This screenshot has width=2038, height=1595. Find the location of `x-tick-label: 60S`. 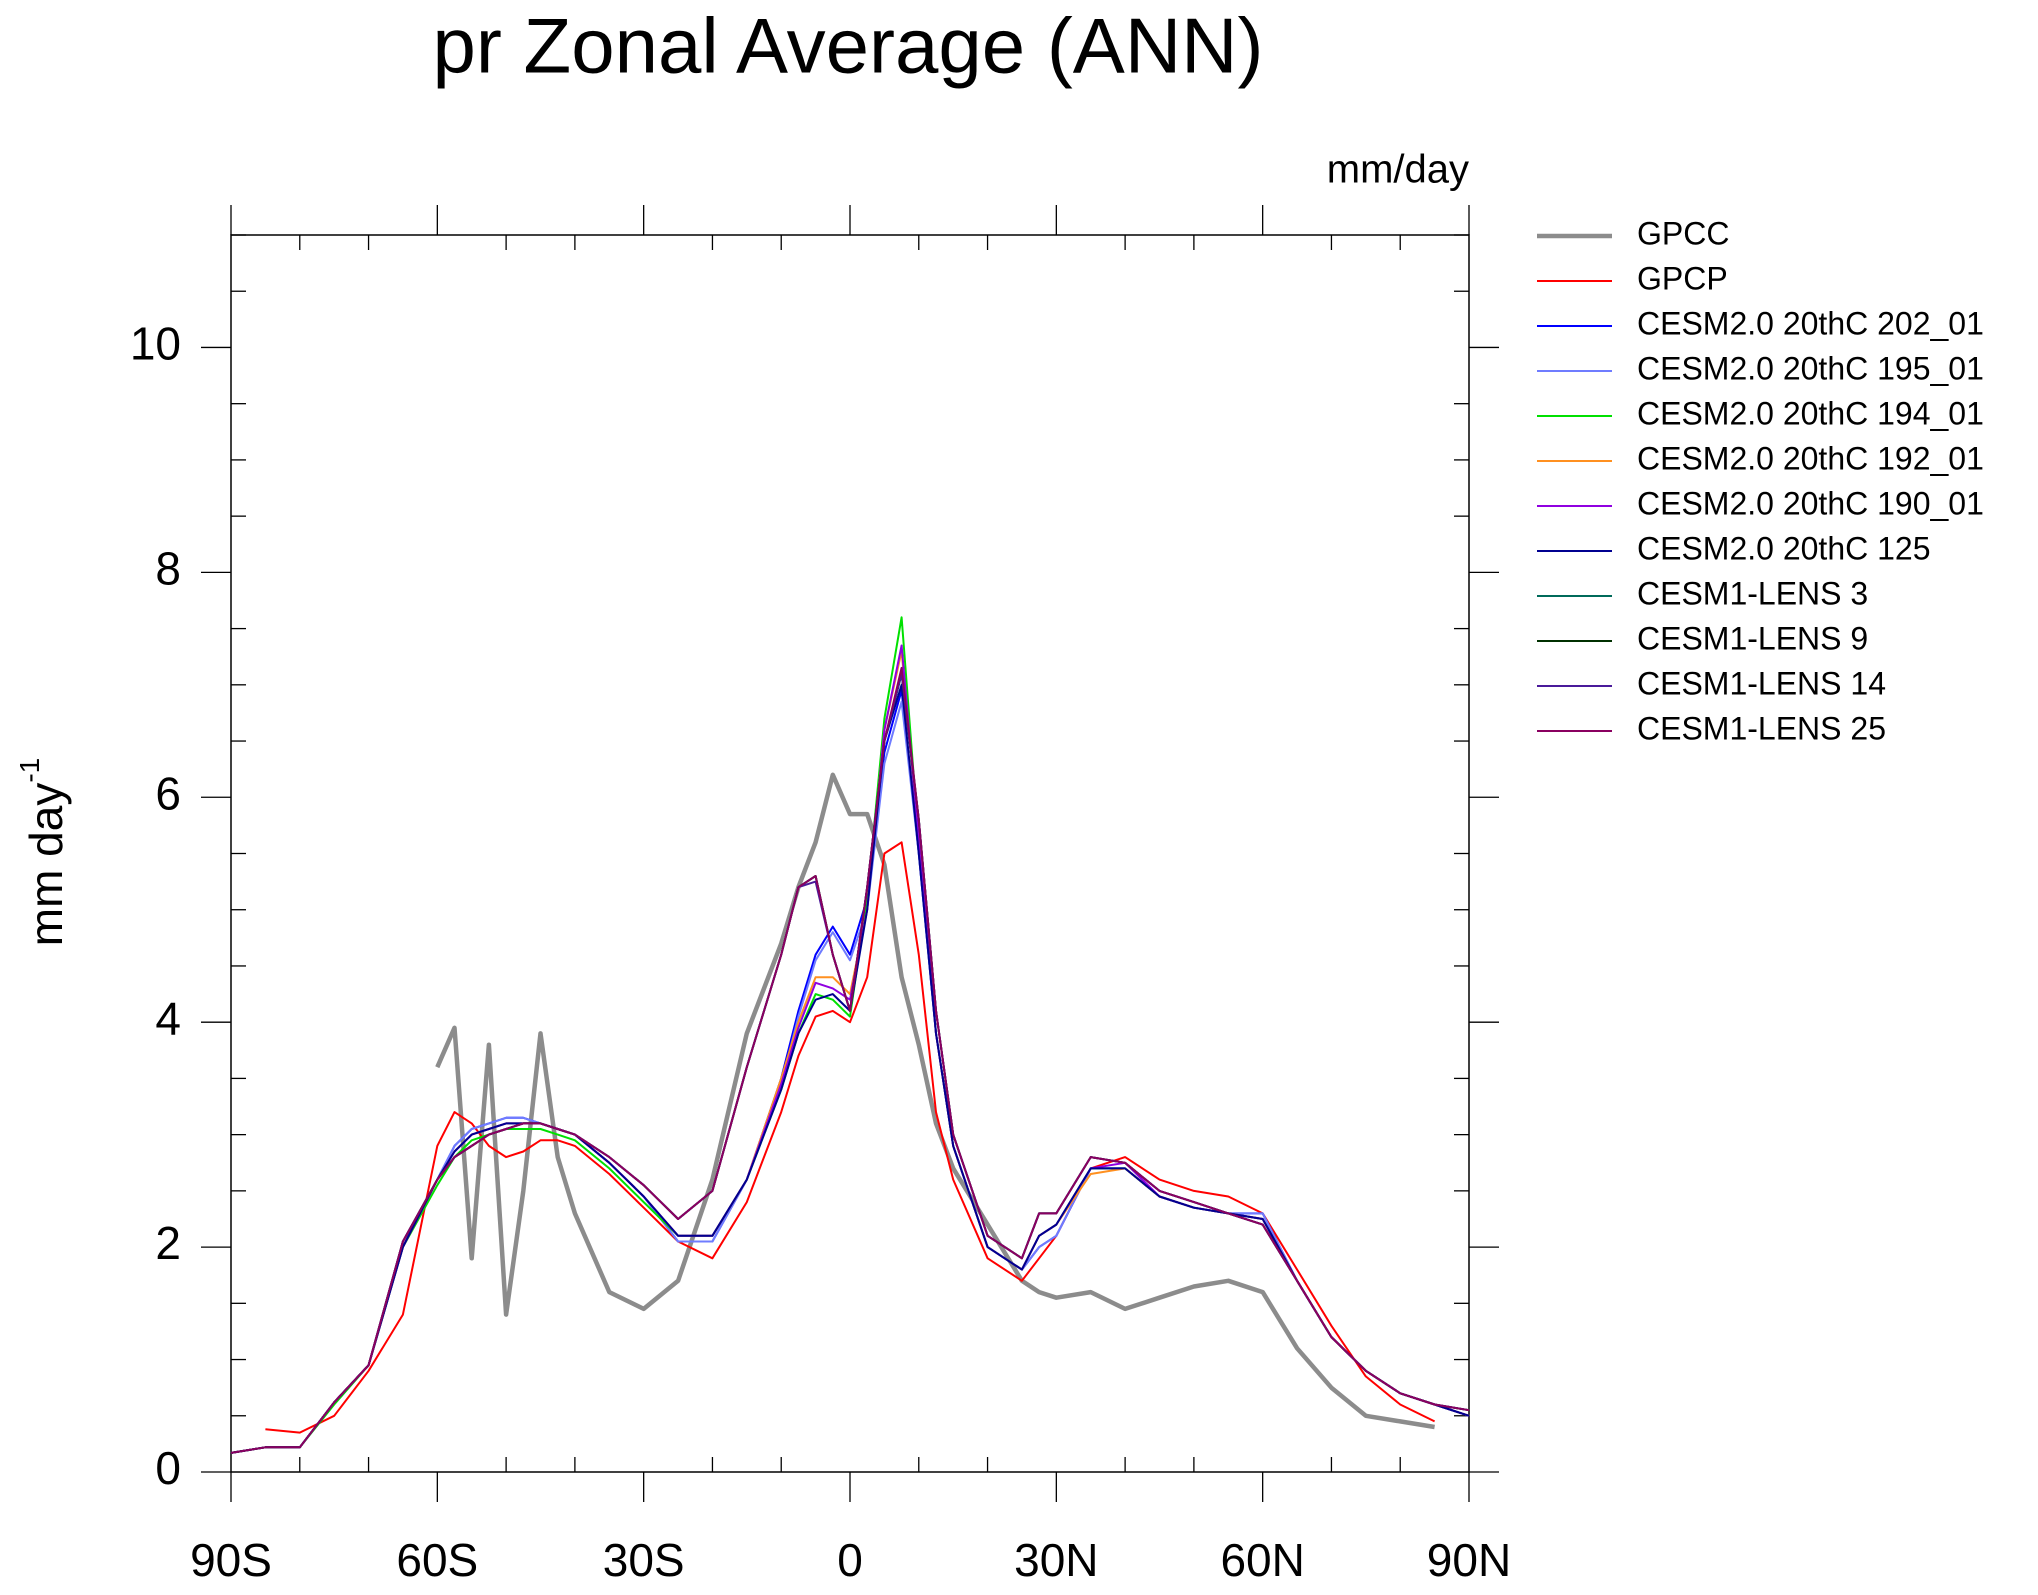

x-tick-label: 60S is located at coordinates (437, 1560).